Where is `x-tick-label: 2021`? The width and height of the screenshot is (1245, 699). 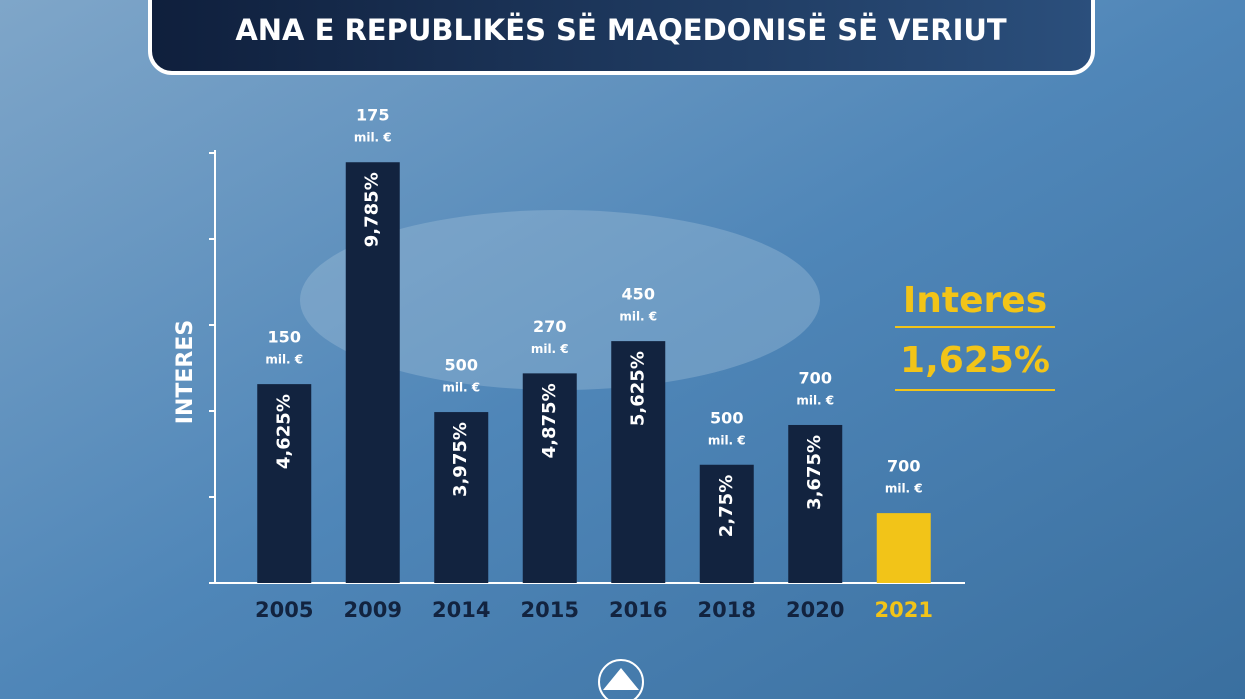 x-tick-label: 2021 is located at coordinates (904, 610).